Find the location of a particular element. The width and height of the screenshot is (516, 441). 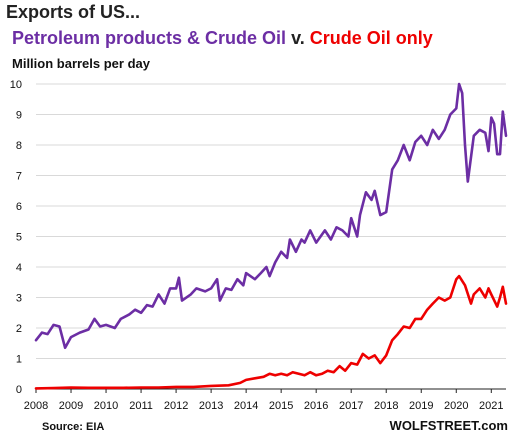

y-tick-label: 1 is located at coordinates (19, 360).